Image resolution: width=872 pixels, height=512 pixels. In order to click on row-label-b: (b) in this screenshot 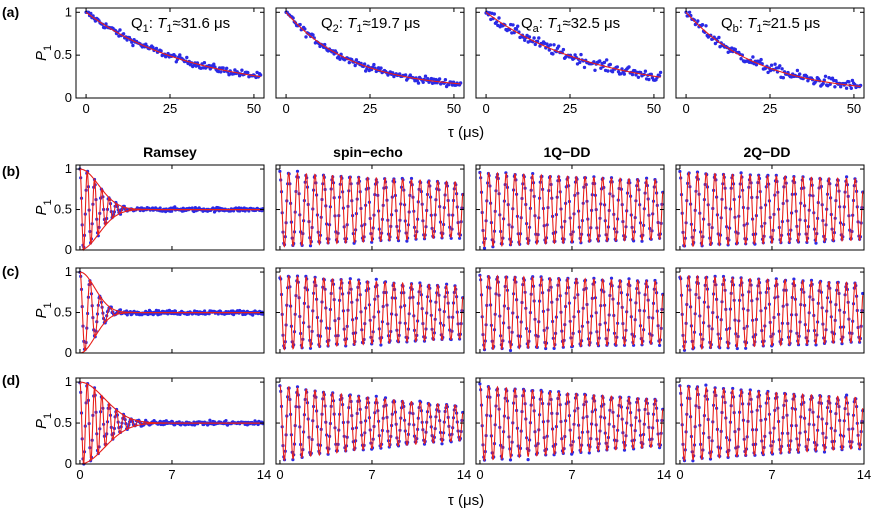, I will do `click(11, 171)`.